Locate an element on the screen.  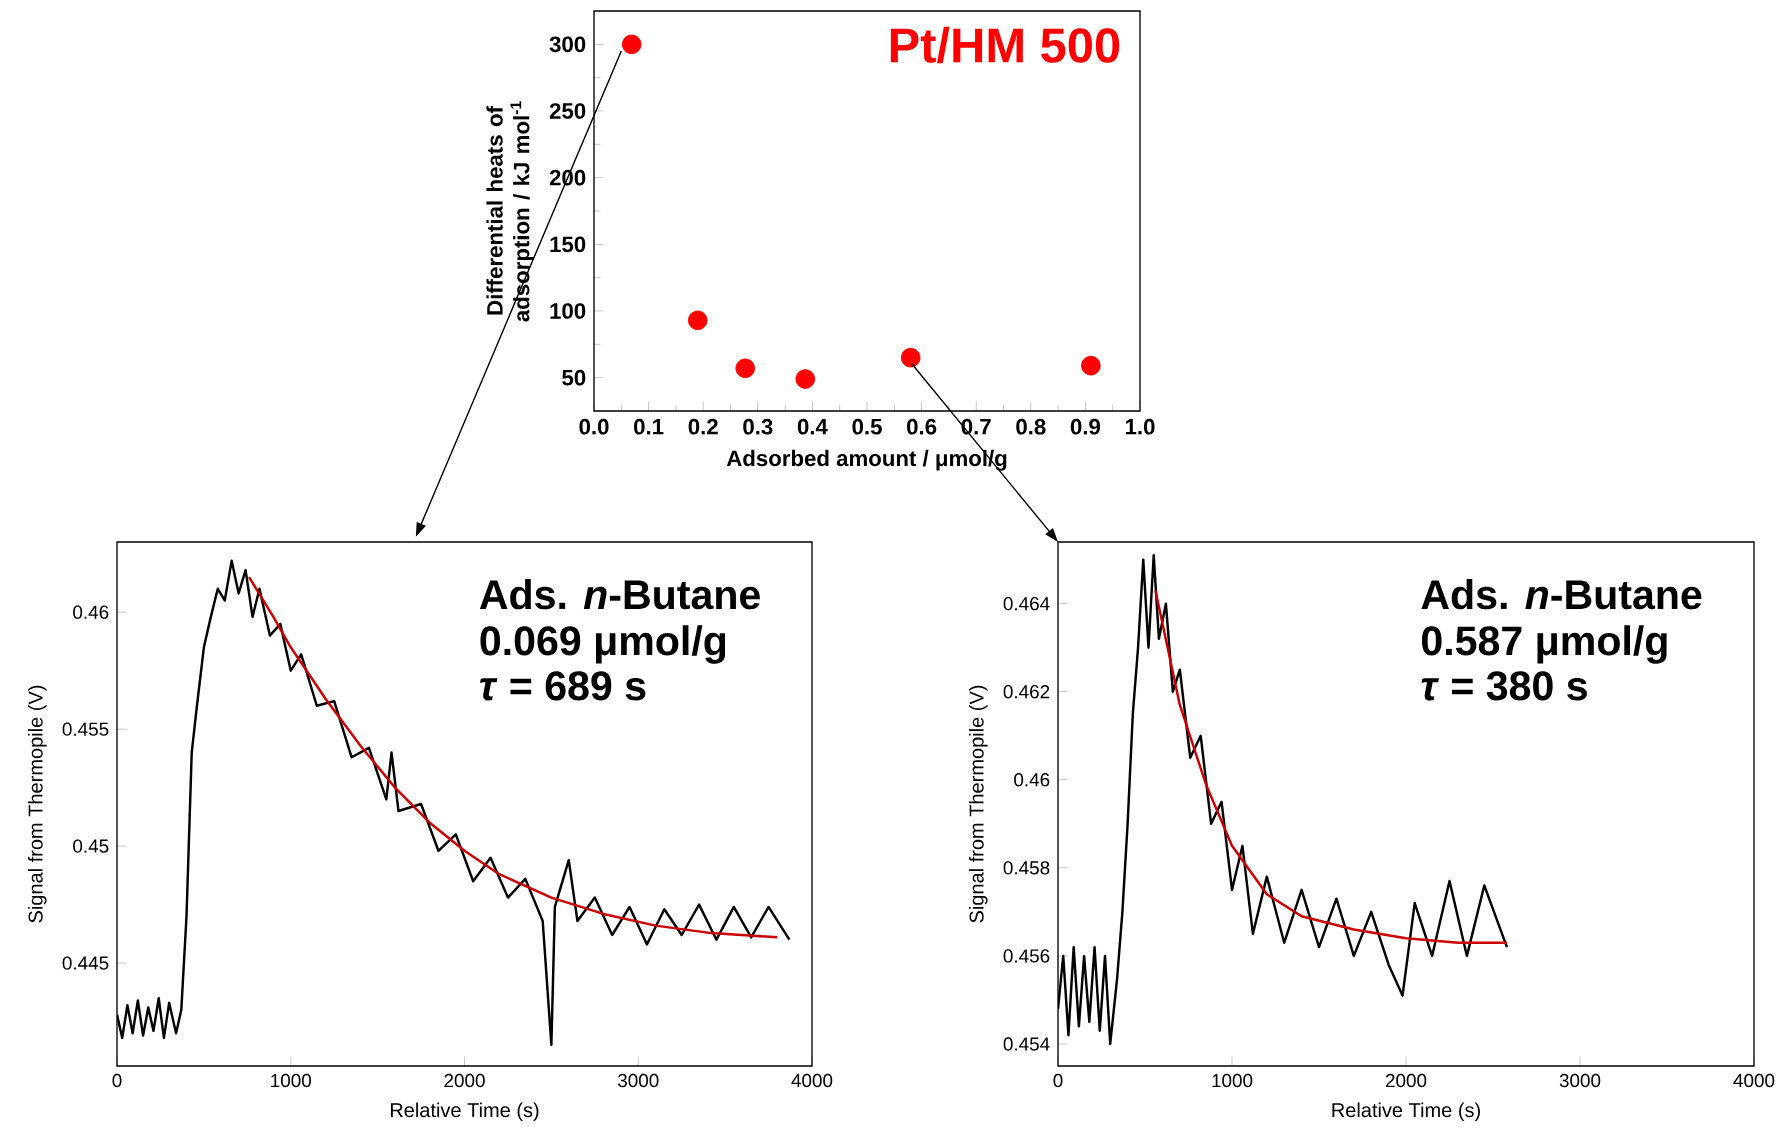
x-tick-label: 1.0 is located at coordinates (1140, 426).